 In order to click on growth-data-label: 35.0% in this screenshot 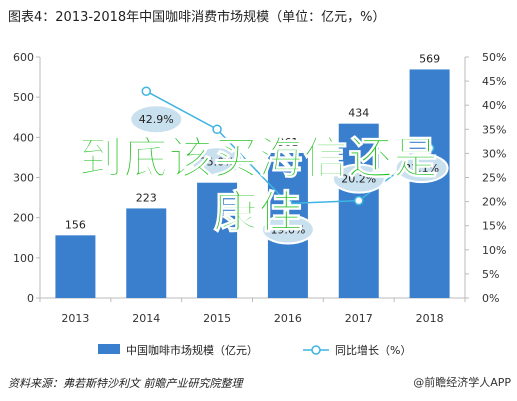, I will do `click(217, 161)`.